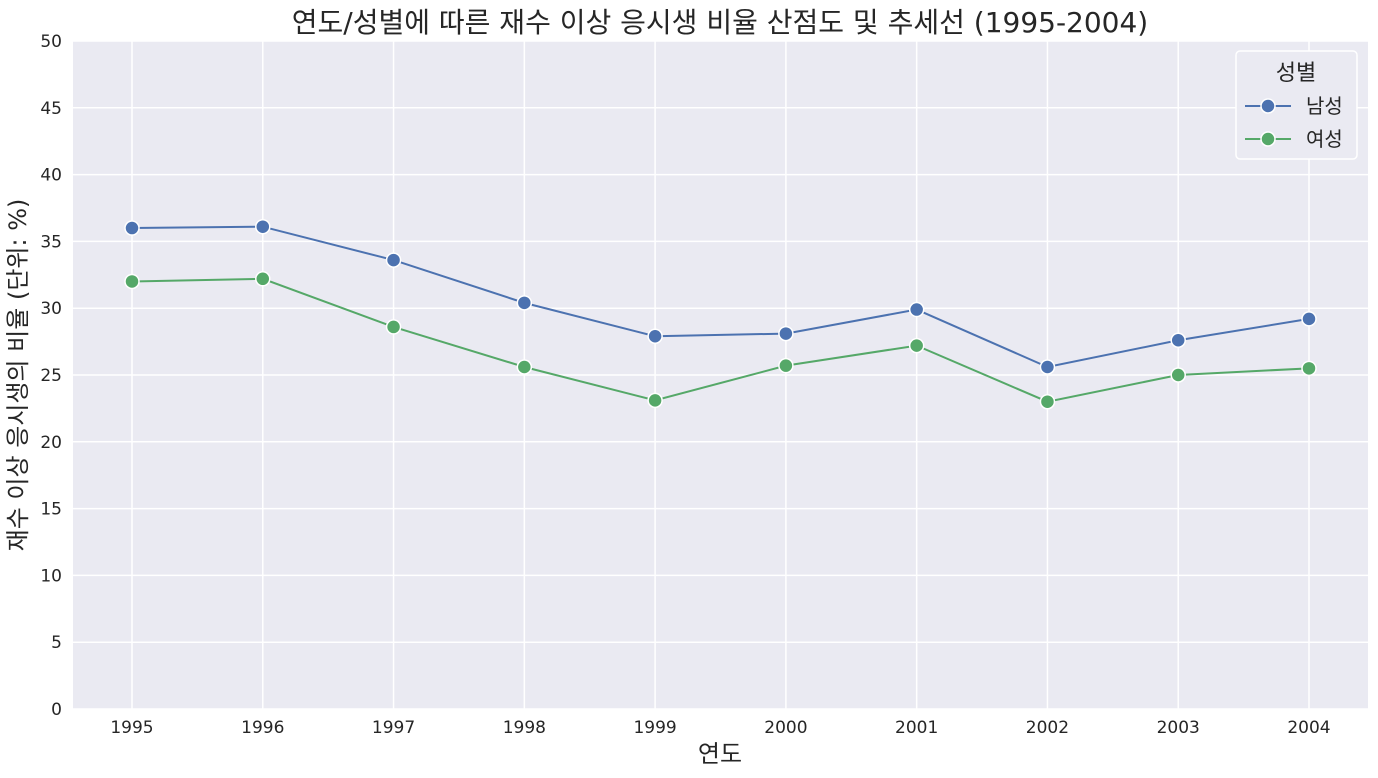  Describe the element at coordinates (51, 42) in the screenshot. I see `y-tick-label: 50` at that location.